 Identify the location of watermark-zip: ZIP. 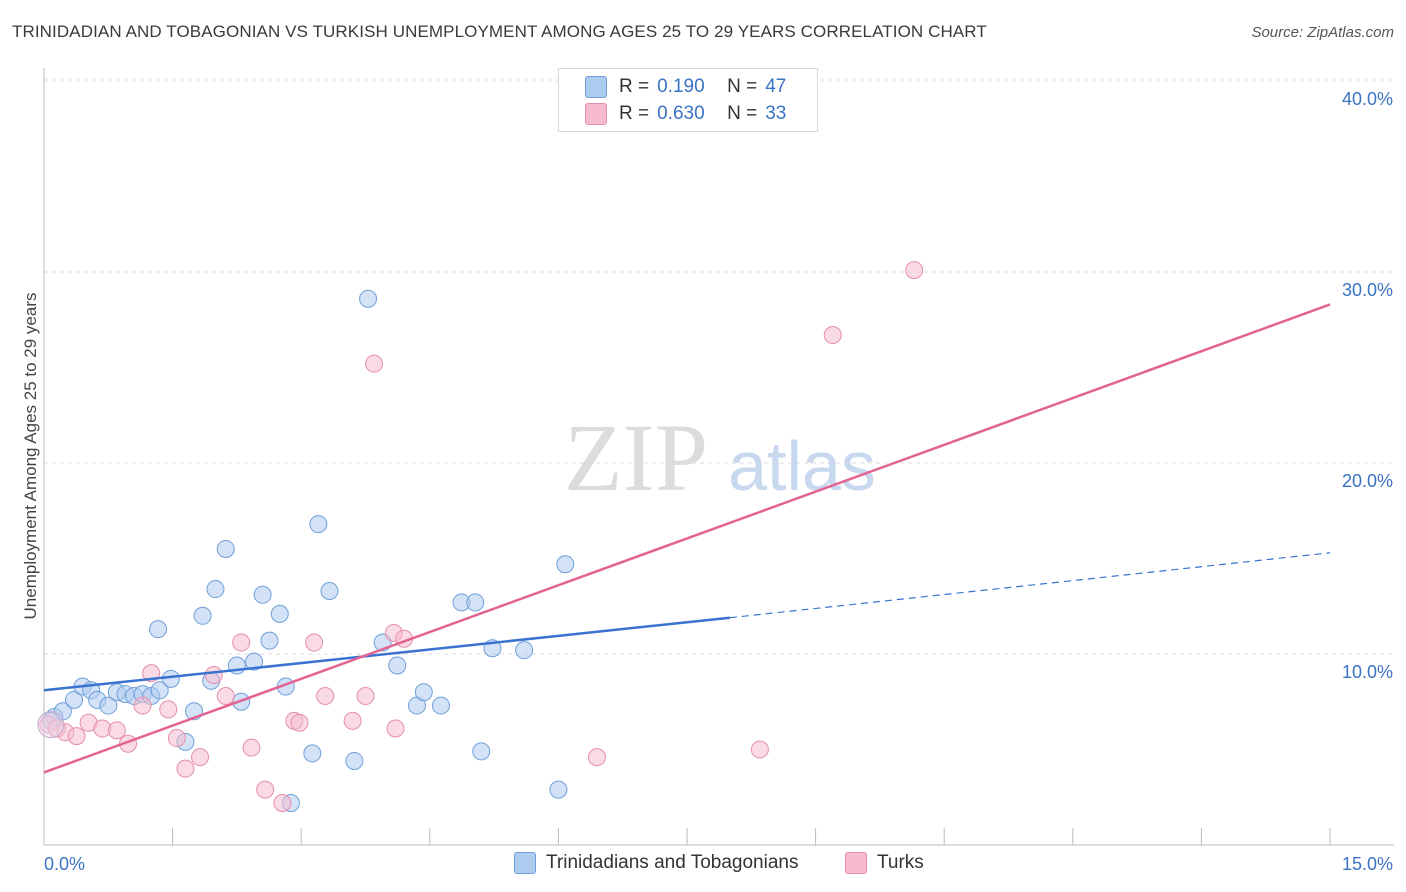
(636, 457).